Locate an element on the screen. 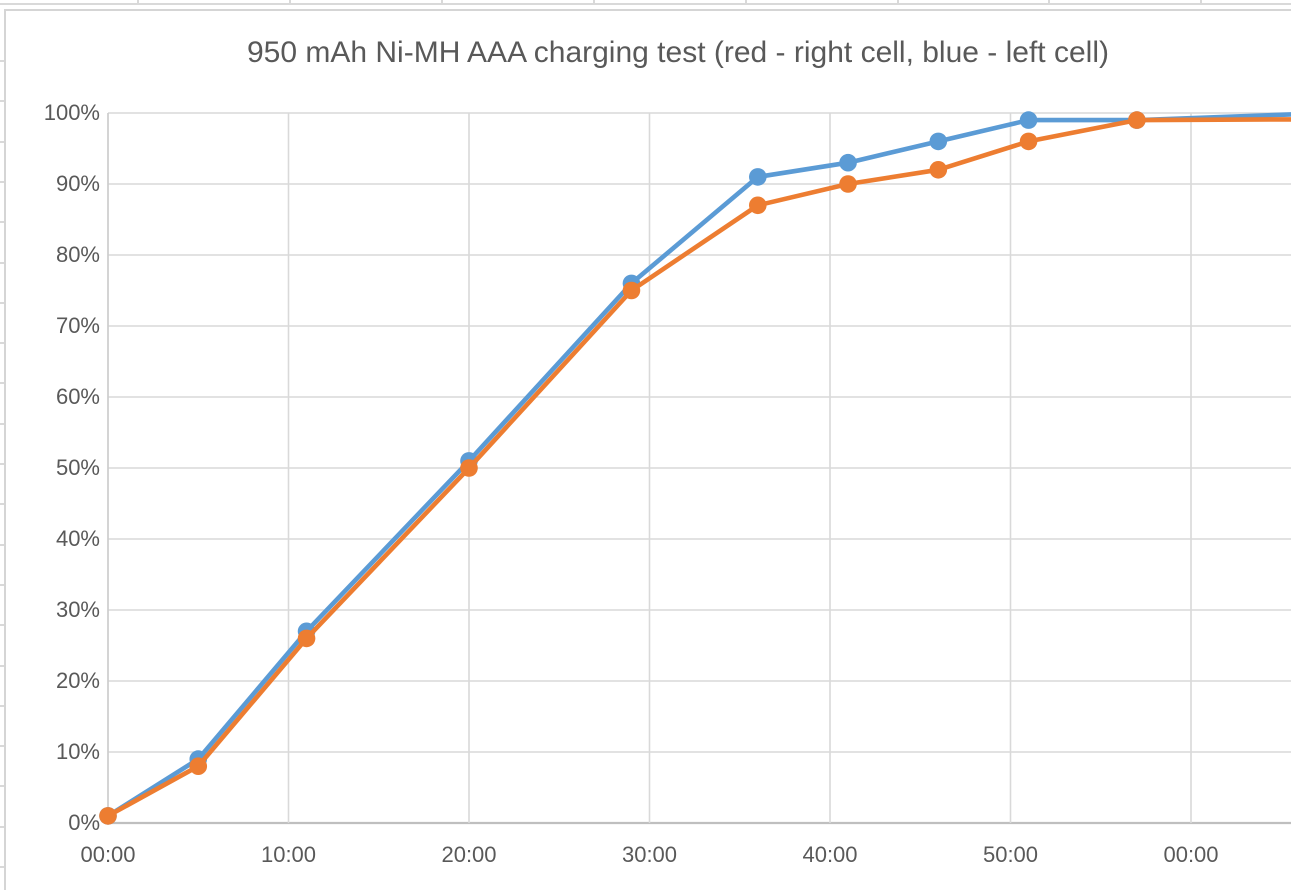 This screenshot has width=1291, height=890. y-axis-tick-label: 10% is located at coordinates (77, 751).